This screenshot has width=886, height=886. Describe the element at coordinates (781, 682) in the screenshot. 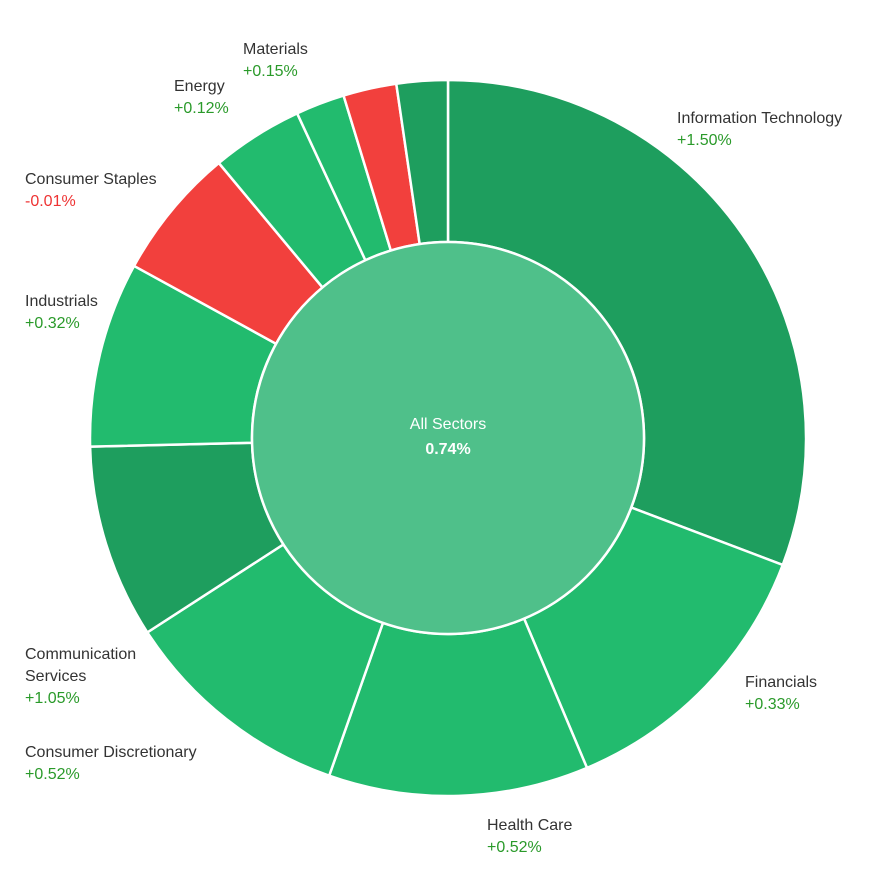

I see `sector-name: Financials` at that location.